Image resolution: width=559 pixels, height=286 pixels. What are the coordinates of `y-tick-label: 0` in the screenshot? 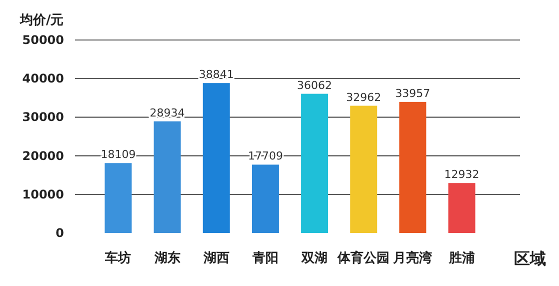 It's located at (60, 233).